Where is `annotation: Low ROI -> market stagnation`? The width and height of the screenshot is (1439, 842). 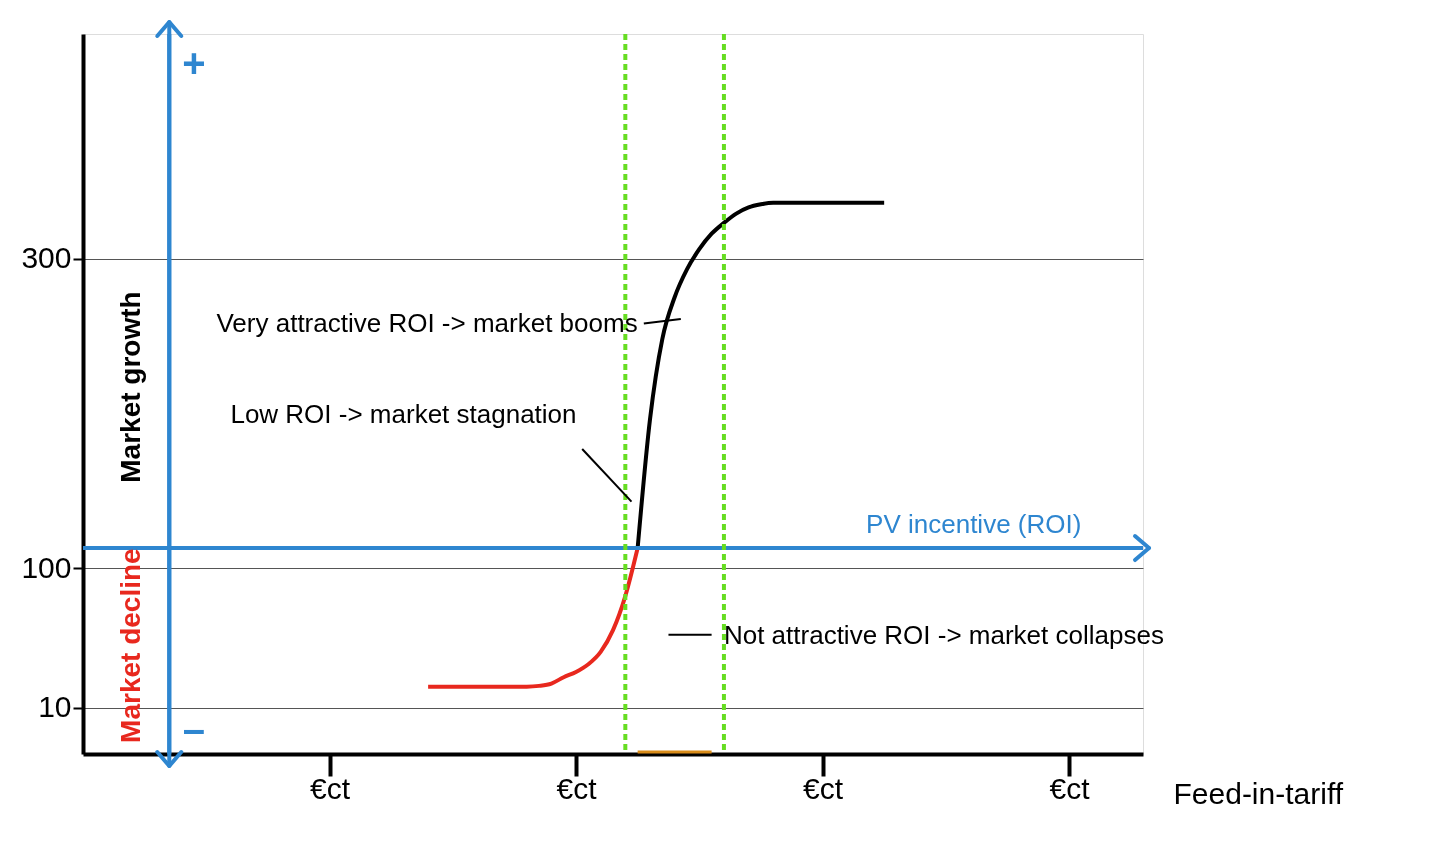 annotation: Low ROI -> market stagnation is located at coordinates (403, 413).